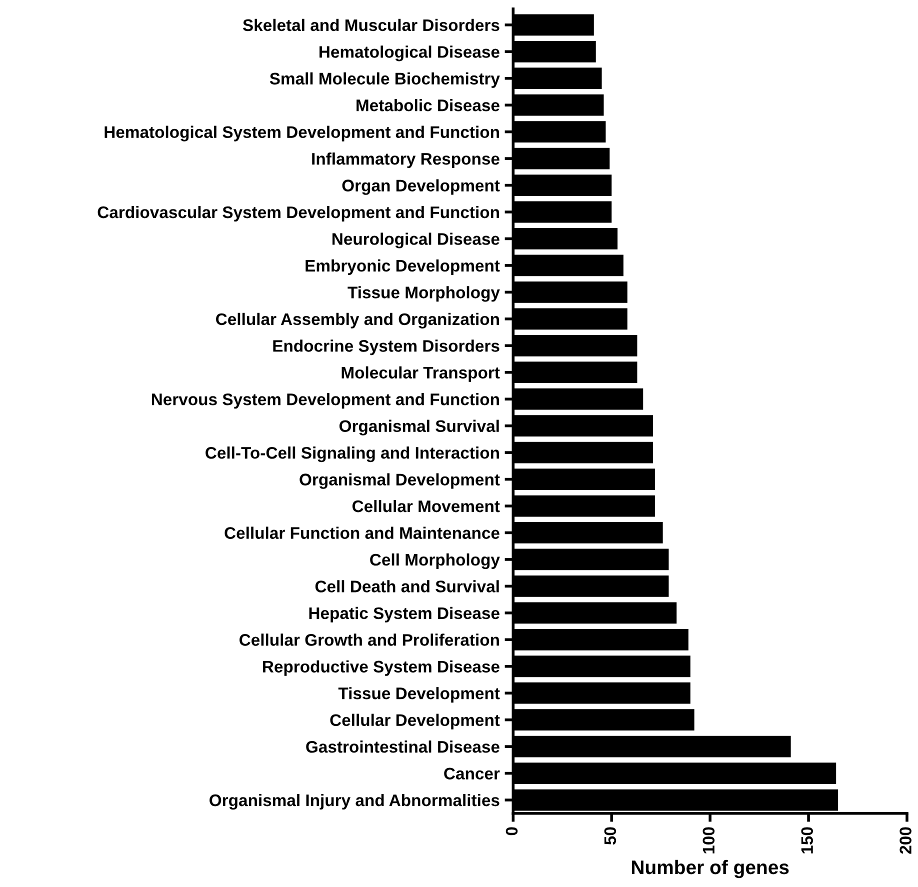  Describe the element at coordinates (421, 187) in the screenshot. I see `y-tick-label: Organ Development` at that location.